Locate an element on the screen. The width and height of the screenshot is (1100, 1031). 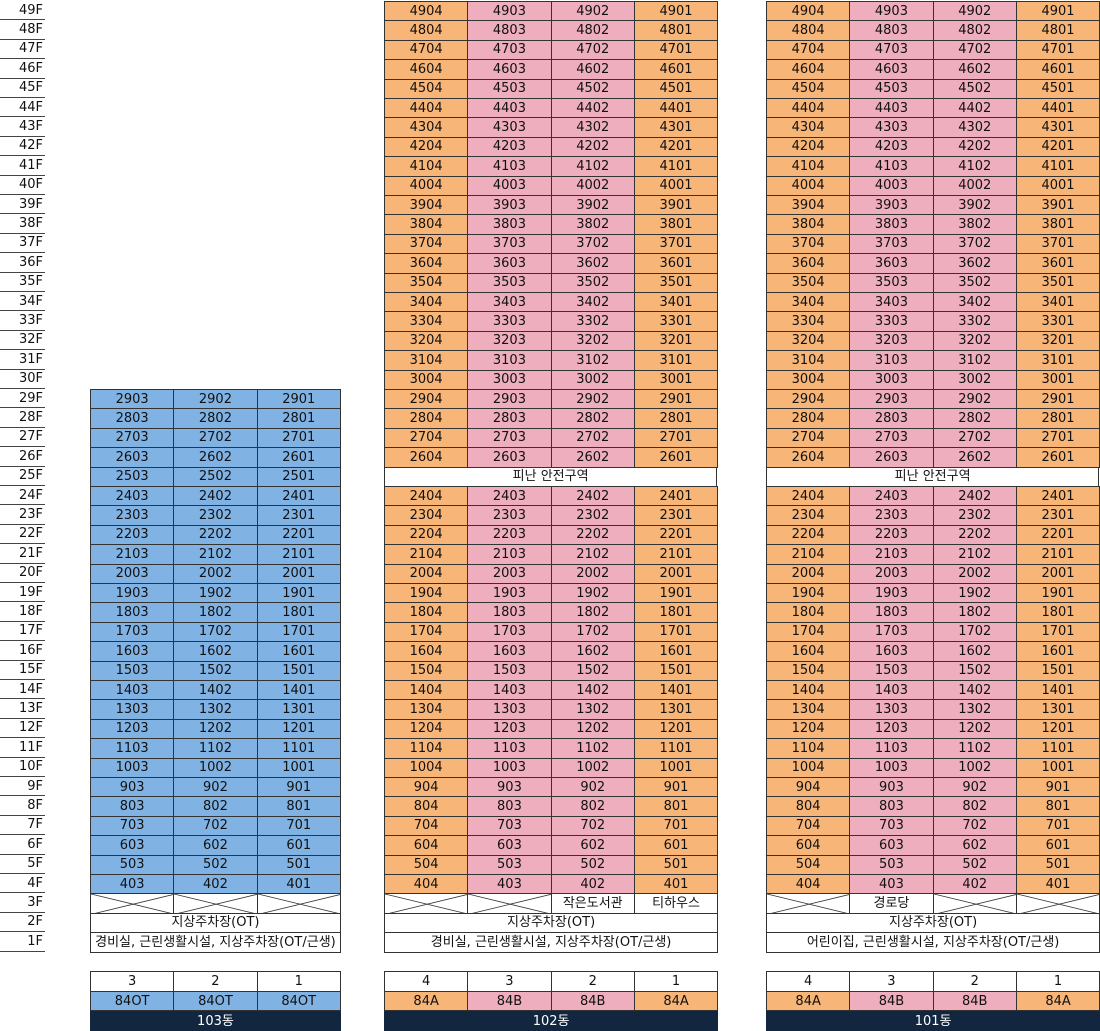
unit-cell: 4303 is located at coordinates (891, 127).